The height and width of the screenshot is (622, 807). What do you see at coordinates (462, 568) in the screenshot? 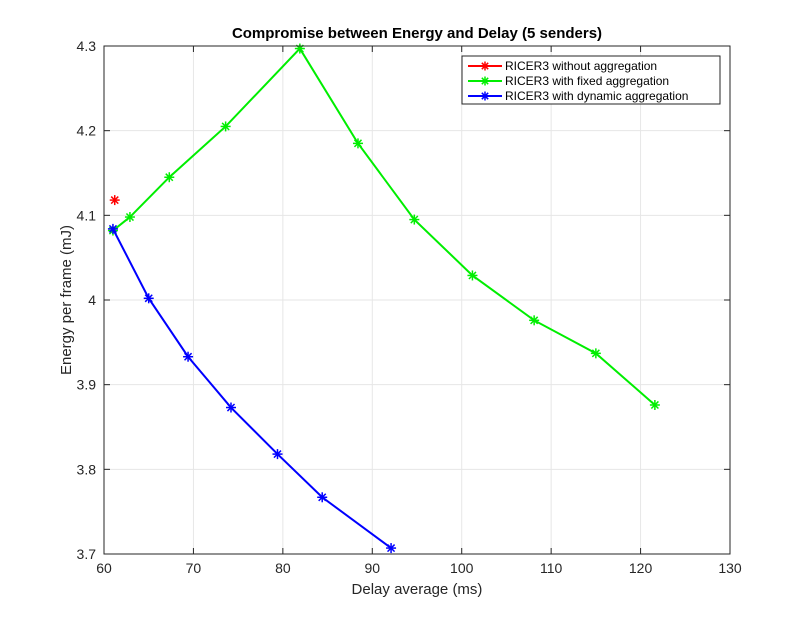
I see `x-tick-label: 100` at bounding box center [462, 568].